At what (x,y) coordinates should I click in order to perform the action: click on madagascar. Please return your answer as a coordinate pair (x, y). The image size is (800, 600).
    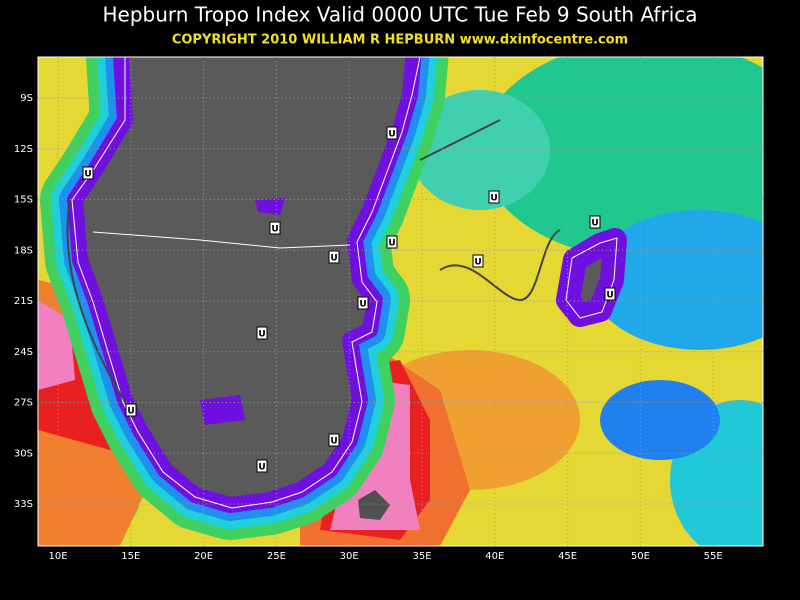
    Looking at the image, I should click on (591, 277).